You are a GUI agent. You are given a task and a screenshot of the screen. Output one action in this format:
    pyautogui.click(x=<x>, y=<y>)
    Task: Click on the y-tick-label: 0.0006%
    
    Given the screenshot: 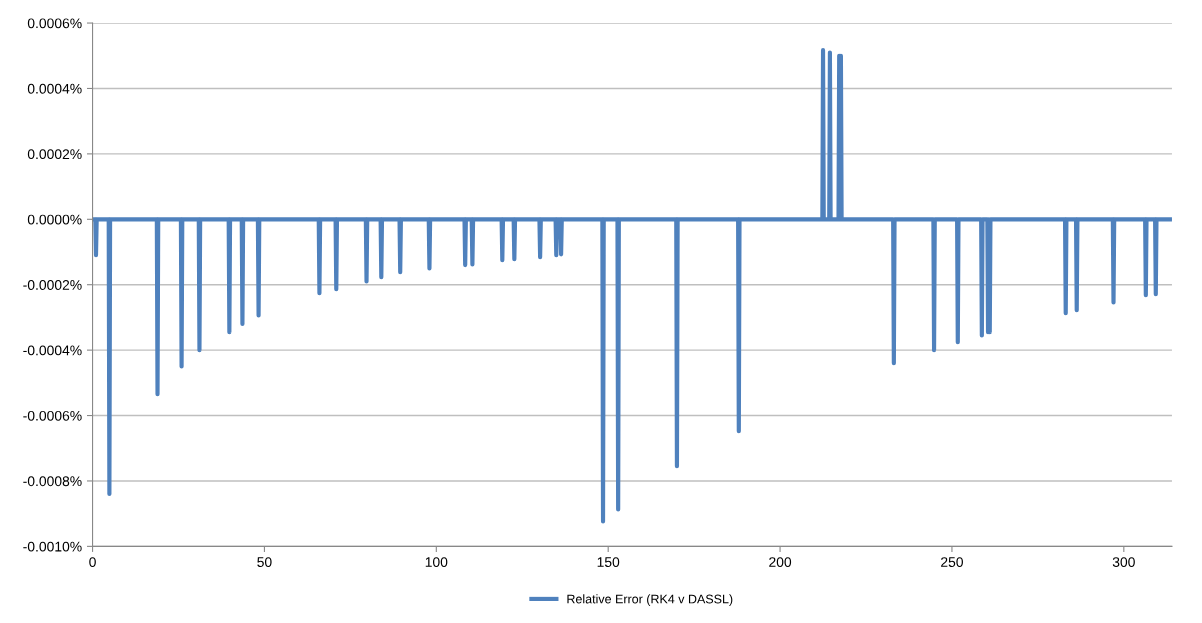 What is the action you would take?
    pyautogui.click(x=54, y=23)
    